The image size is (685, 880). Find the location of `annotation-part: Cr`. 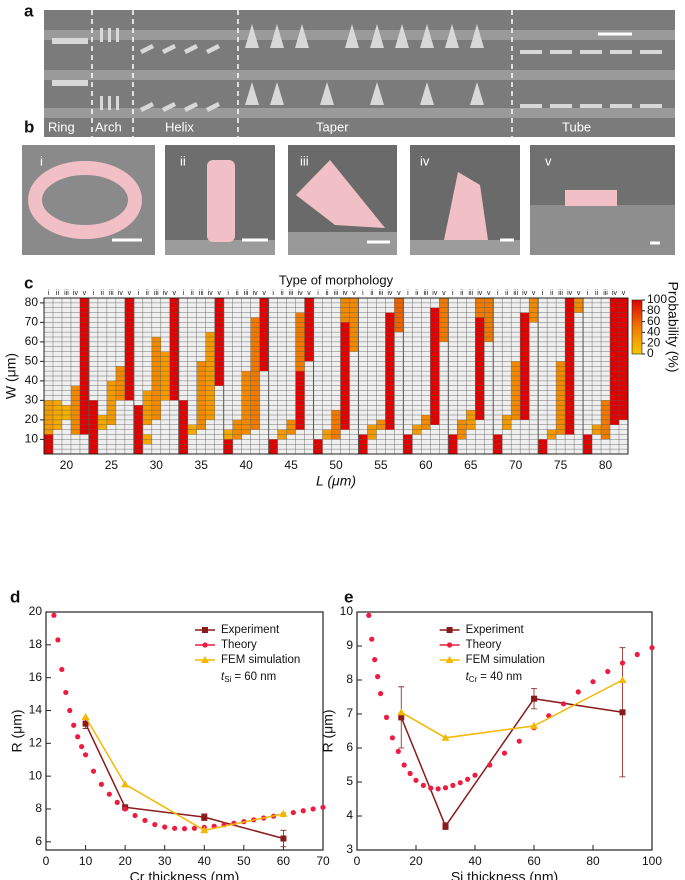

annotation-part: Cr is located at coordinates (473, 679).